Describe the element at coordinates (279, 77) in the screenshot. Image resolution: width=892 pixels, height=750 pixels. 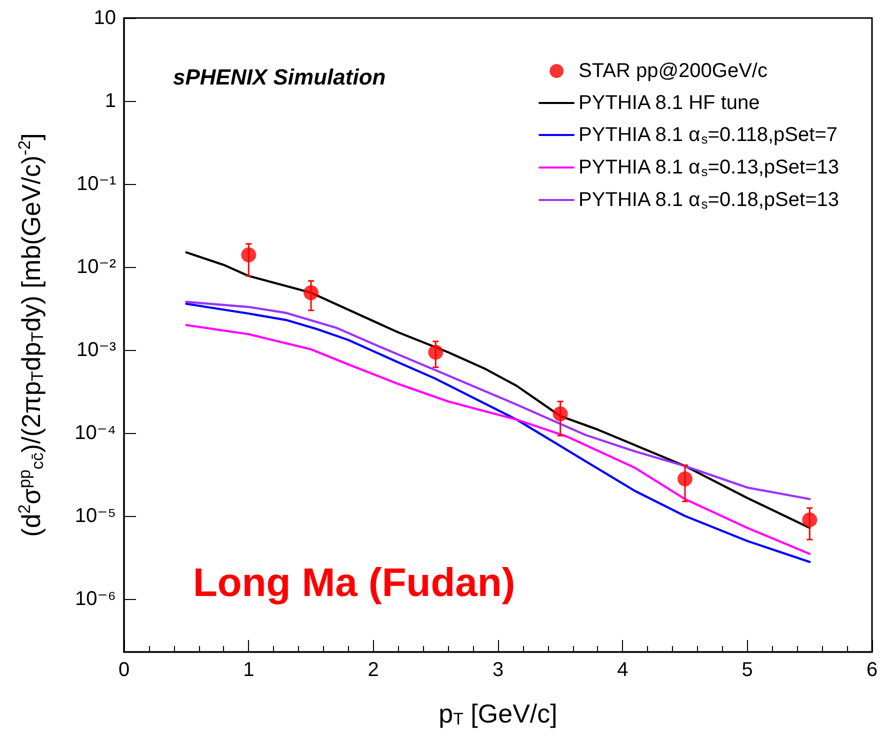
I see `annotation: sPHENIX Simulation` at that location.